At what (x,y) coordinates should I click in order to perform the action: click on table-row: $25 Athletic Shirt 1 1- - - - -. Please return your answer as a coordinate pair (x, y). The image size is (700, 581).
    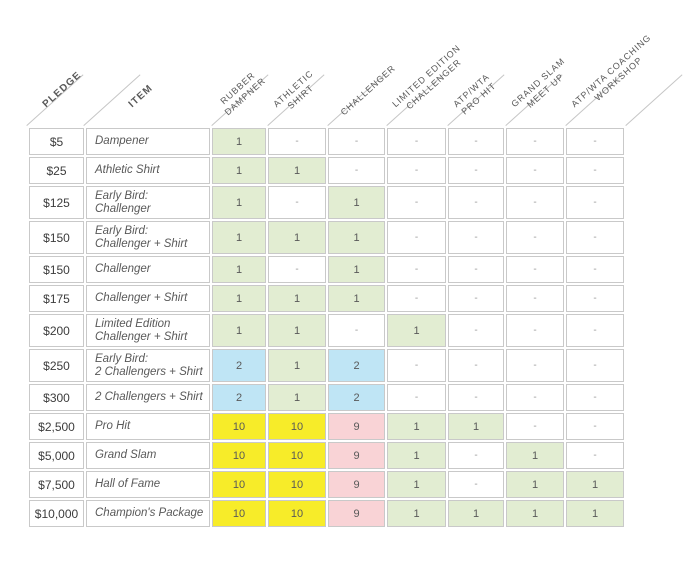
    Looking at the image, I should click on (326, 170).